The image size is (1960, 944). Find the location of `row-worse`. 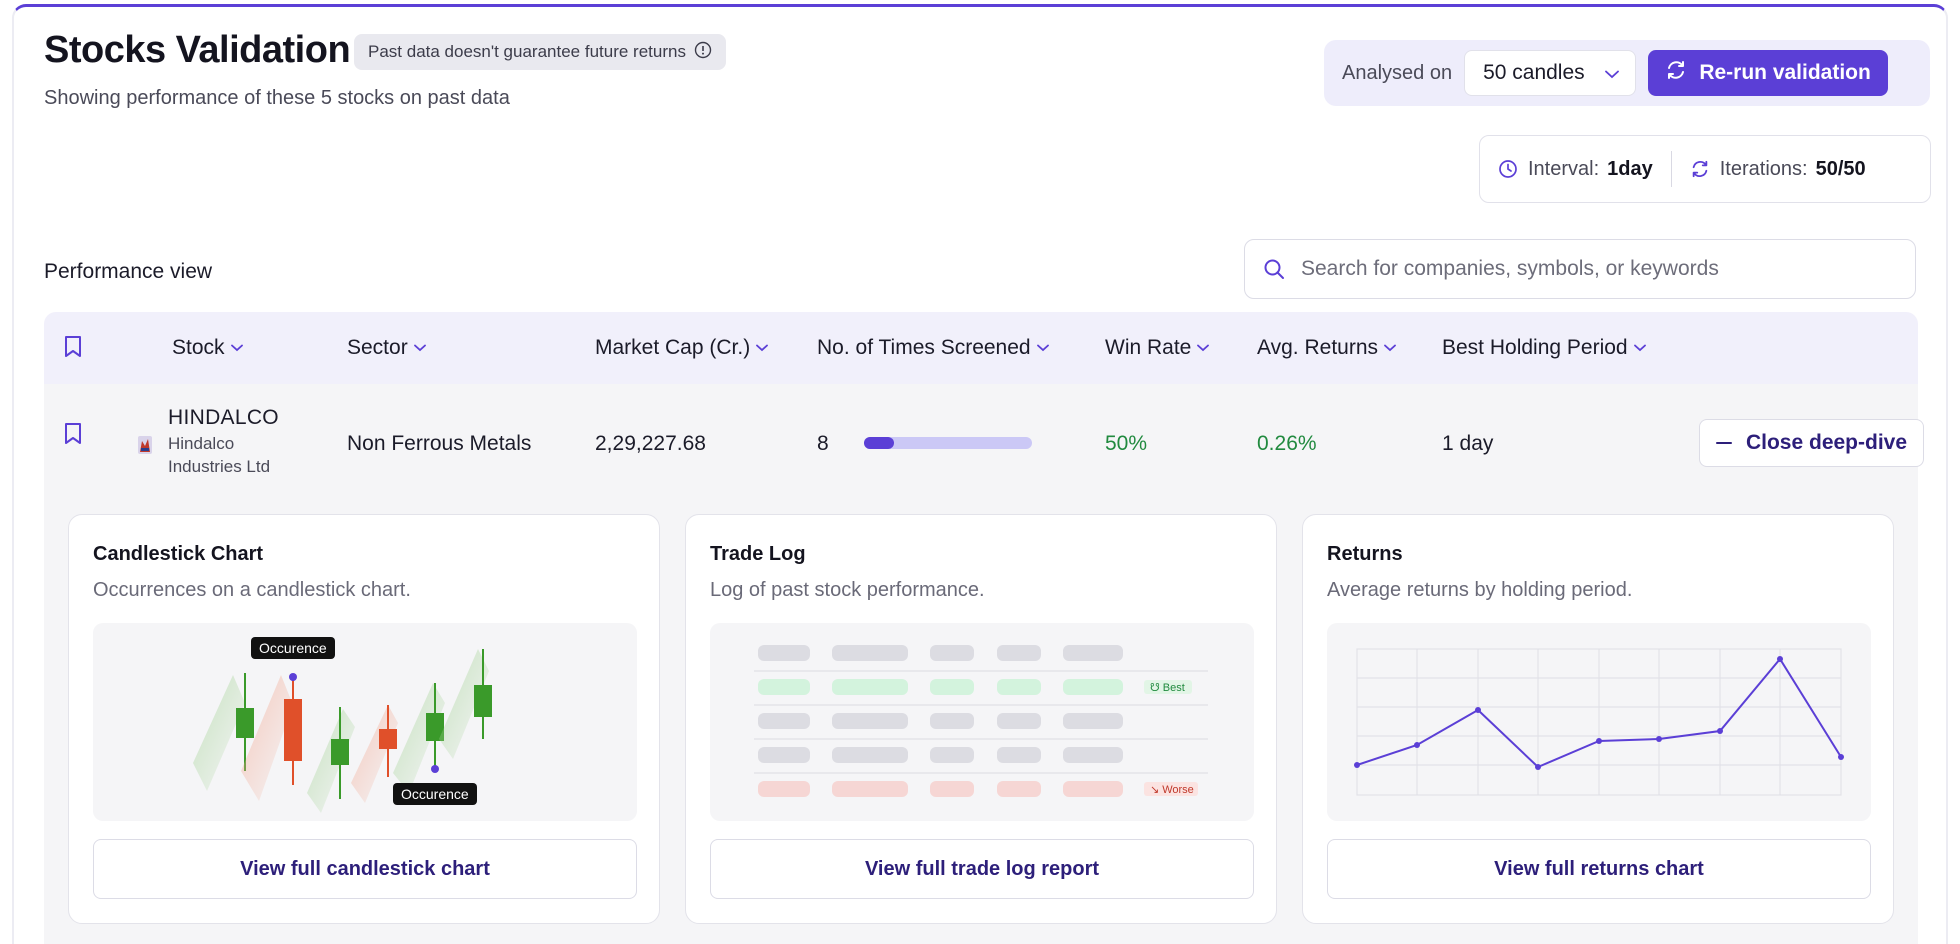

row-worse is located at coordinates (978, 789).